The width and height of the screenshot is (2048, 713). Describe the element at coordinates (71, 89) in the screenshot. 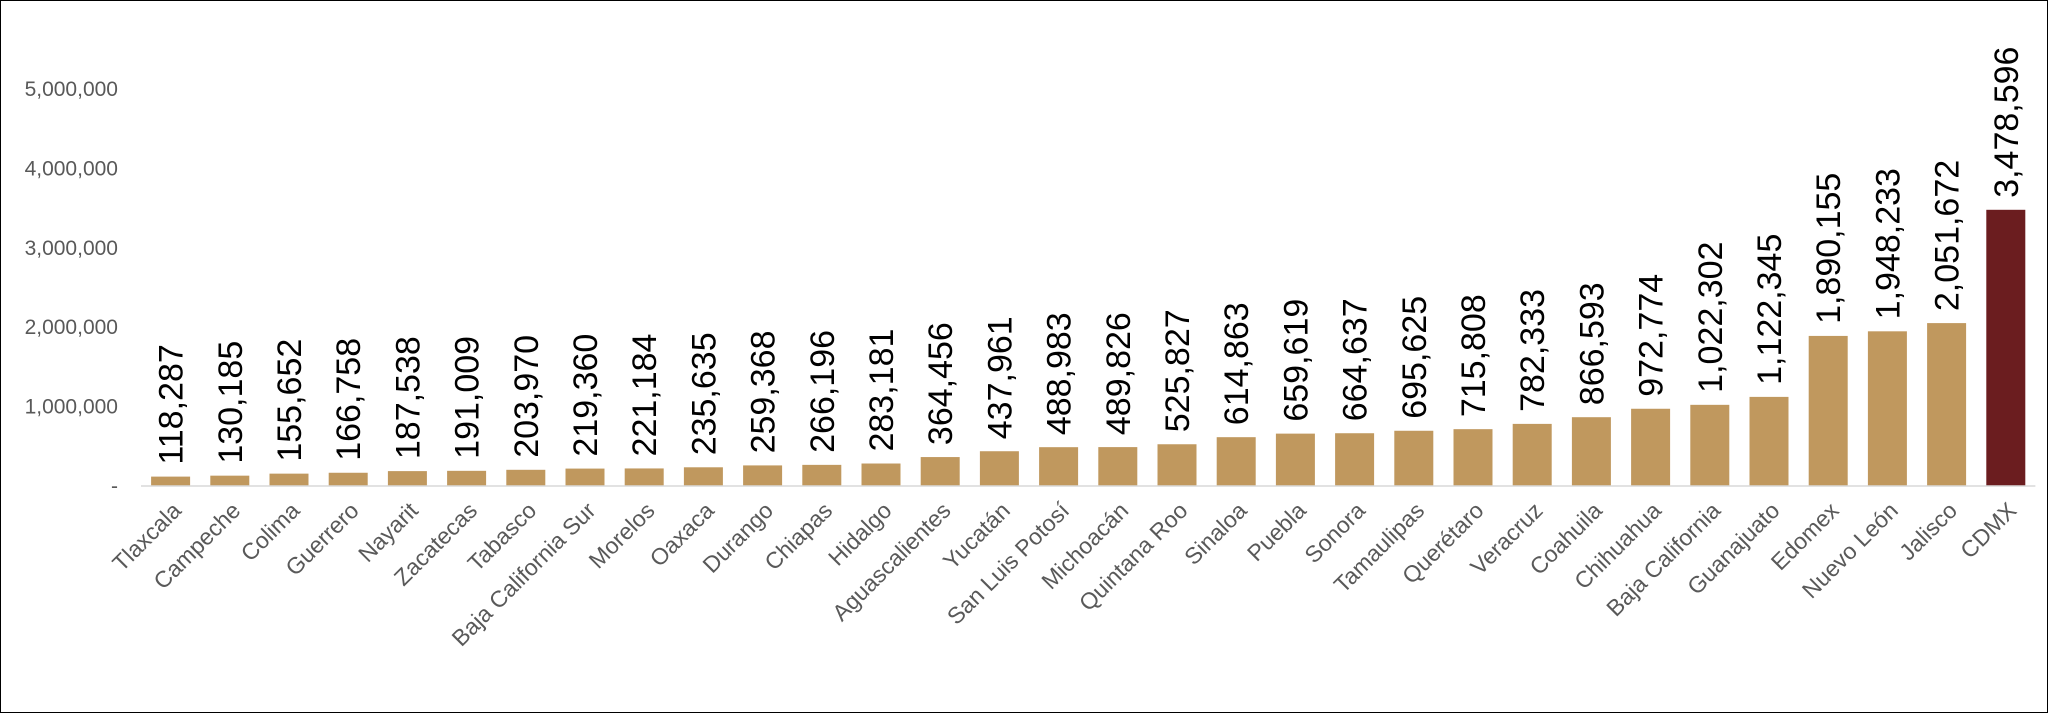

I see `y-tick-label: 5,000,000` at that location.